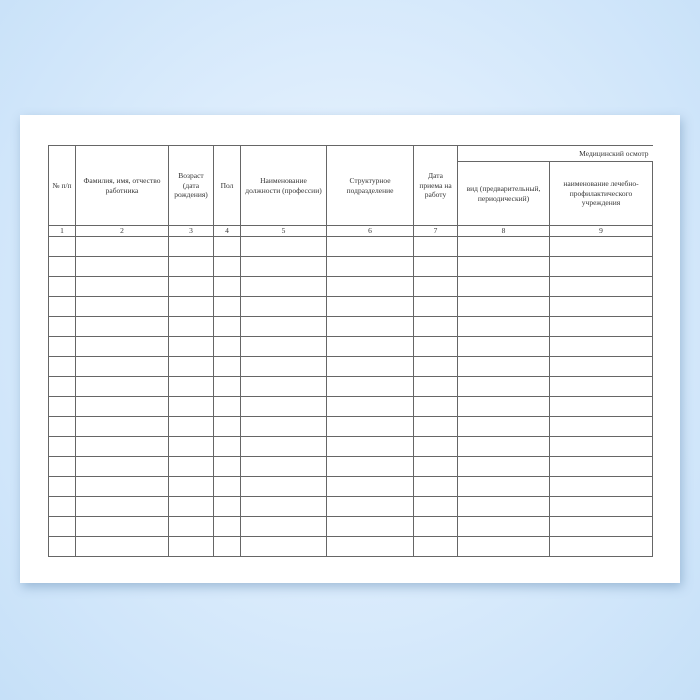 The width and height of the screenshot is (700, 700). Describe the element at coordinates (227, 185) in the screenshot. I see `header-sex: Пол` at that location.